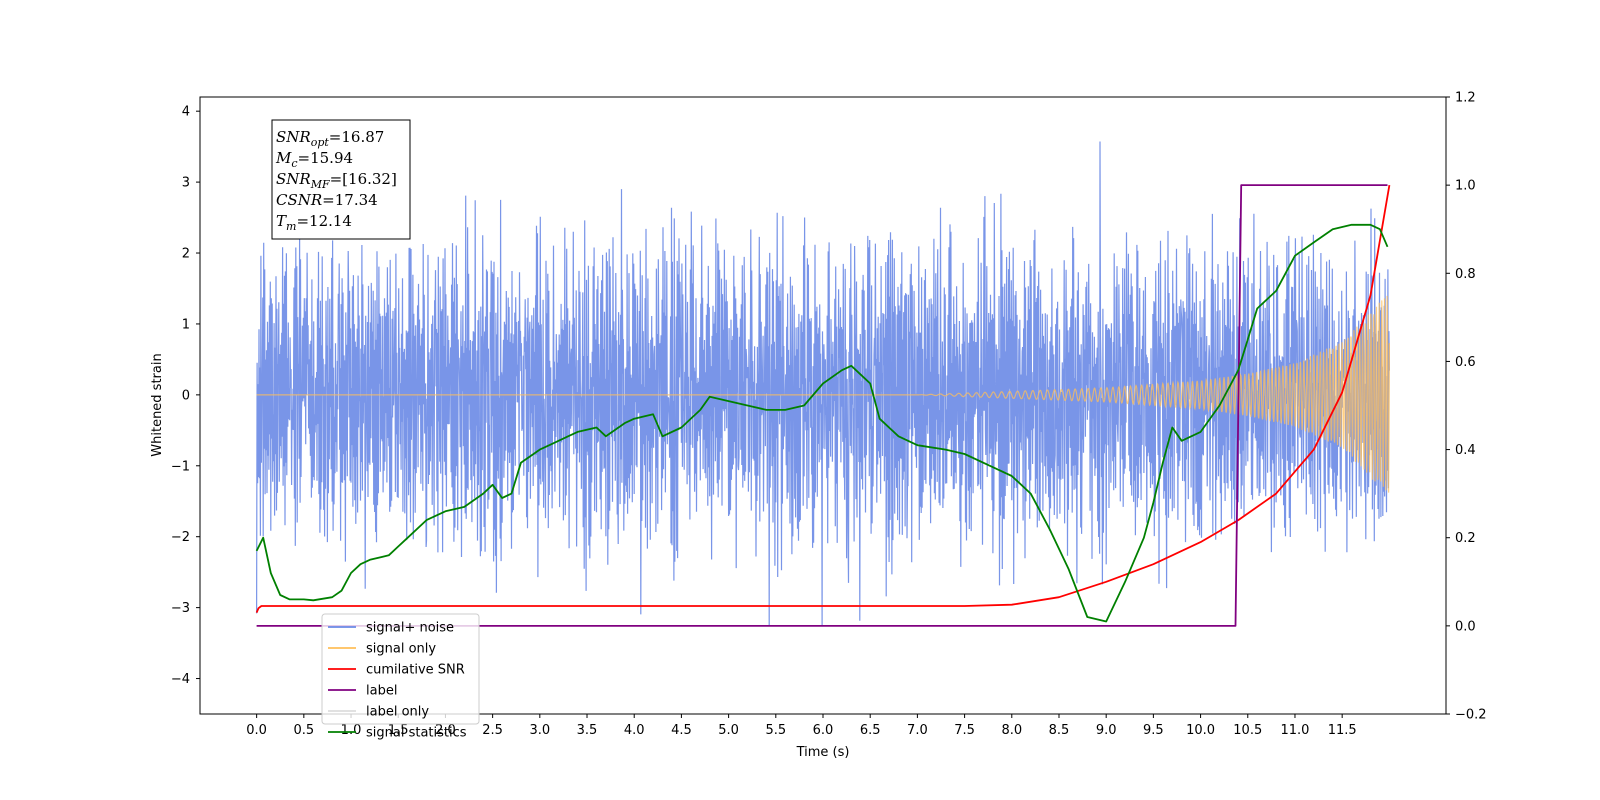  Describe the element at coordinates (1471, 715) in the screenshot. I see `y2-tick-label: −0.2` at that location.